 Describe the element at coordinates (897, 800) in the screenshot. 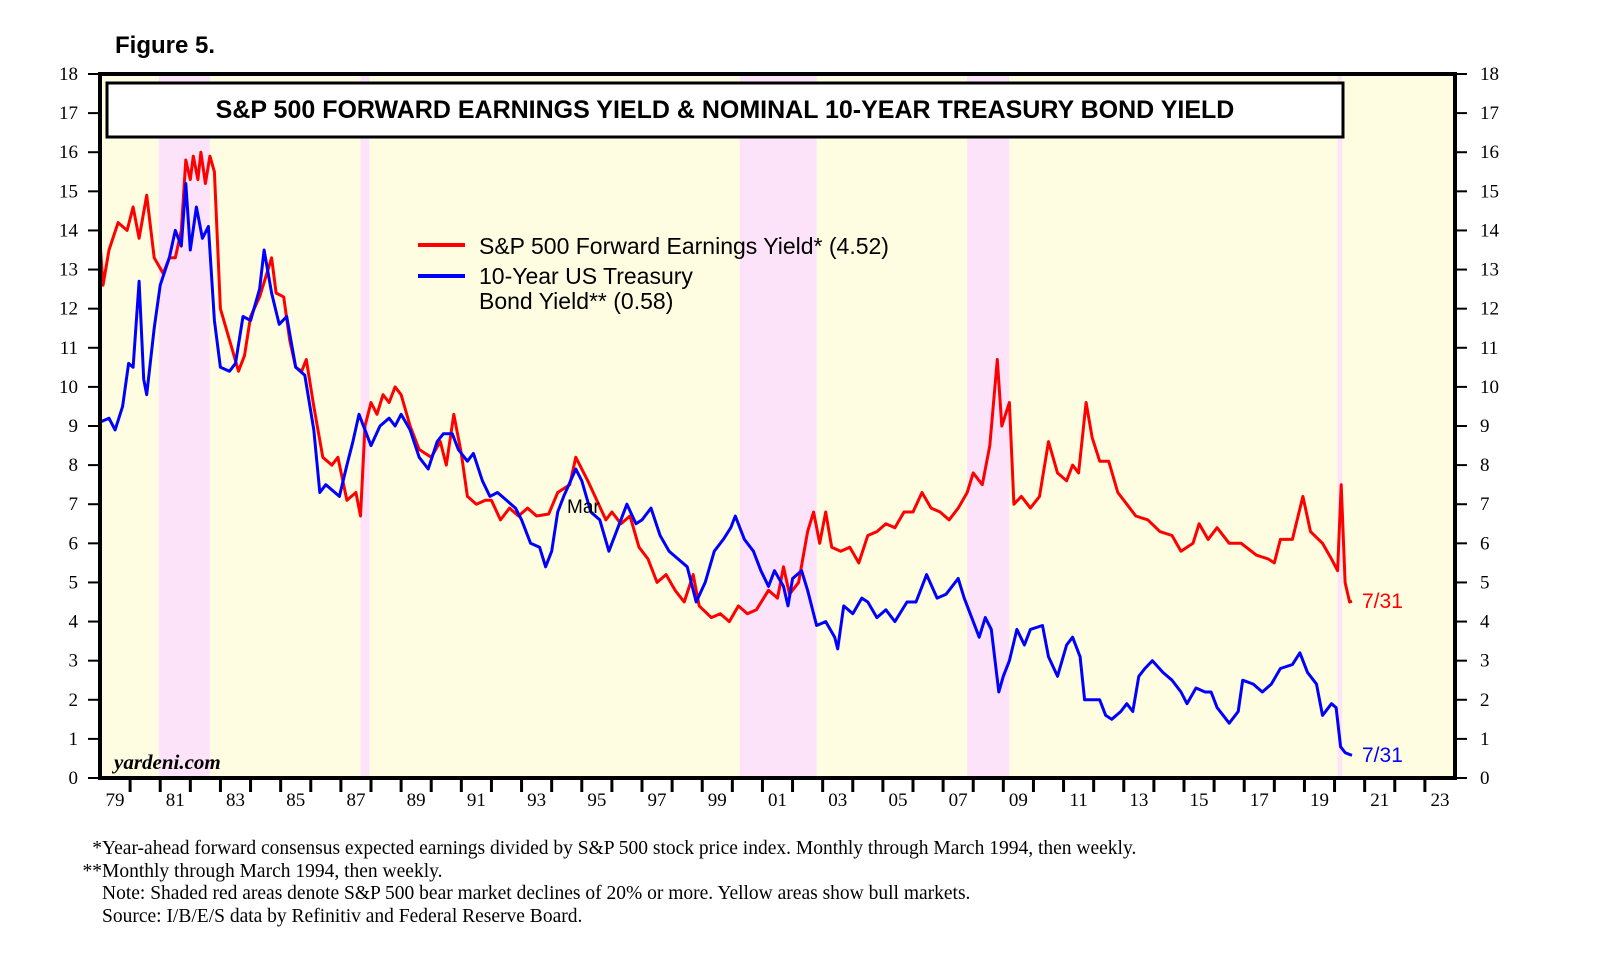

I see `x-tick-label: 05` at that location.